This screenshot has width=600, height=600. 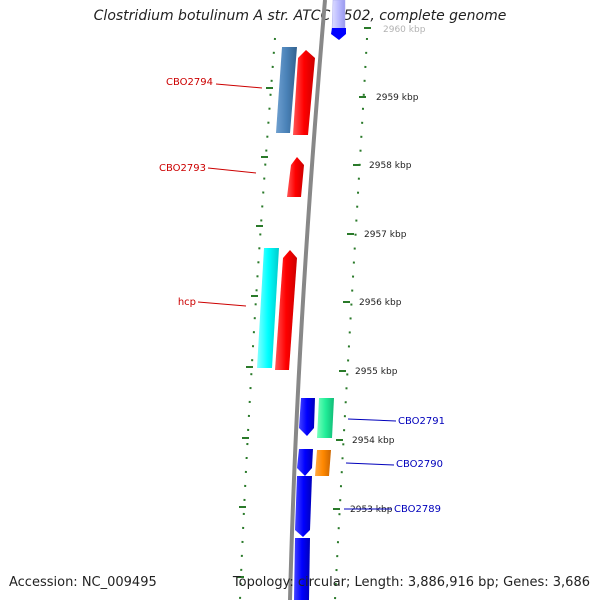 I want to click on gene-arrow-steelblue, so click(x=286, y=90).